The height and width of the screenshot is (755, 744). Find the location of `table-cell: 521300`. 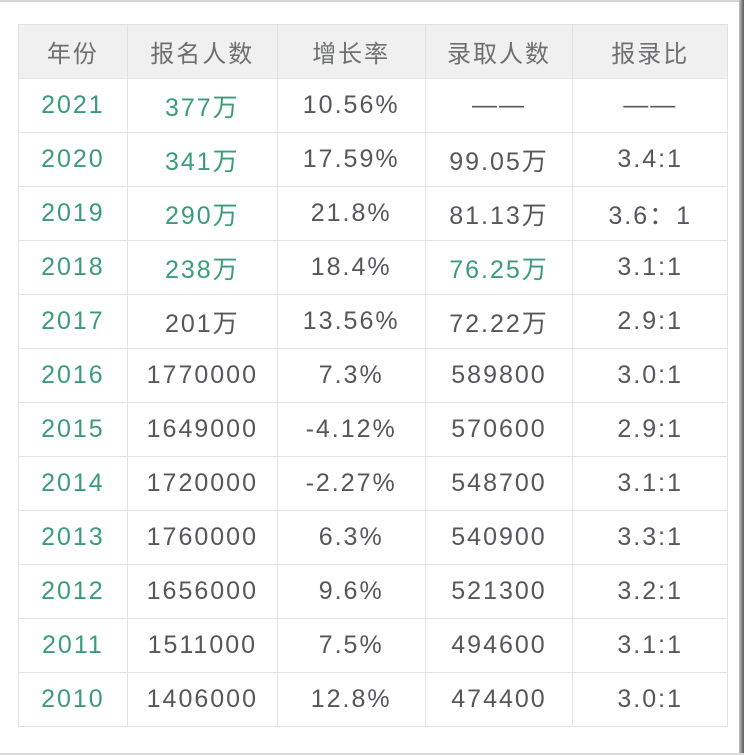

table-cell: 521300 is located at coordinates (499, 591).